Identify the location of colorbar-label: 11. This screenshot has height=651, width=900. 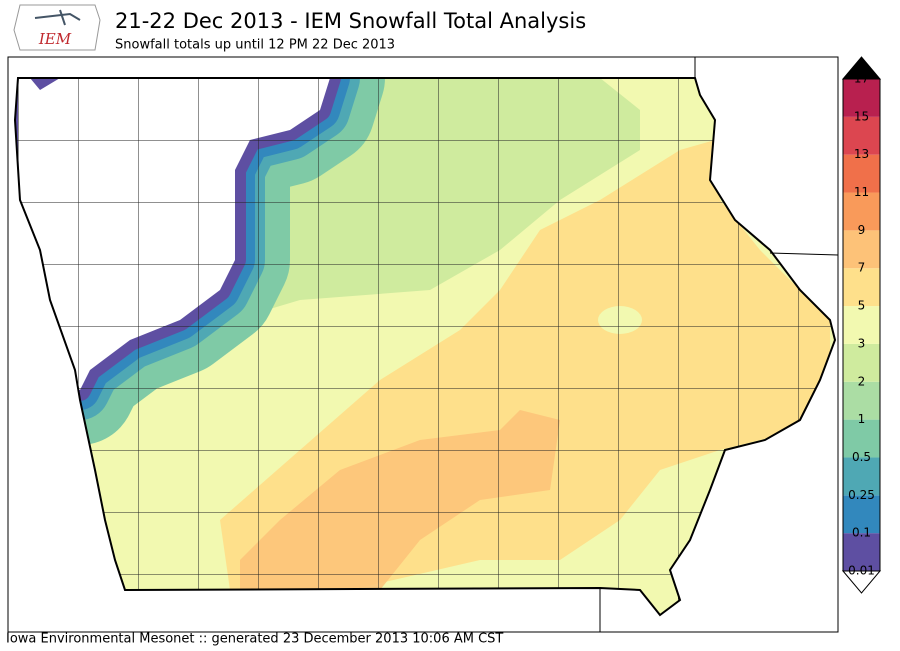
(861, 192).